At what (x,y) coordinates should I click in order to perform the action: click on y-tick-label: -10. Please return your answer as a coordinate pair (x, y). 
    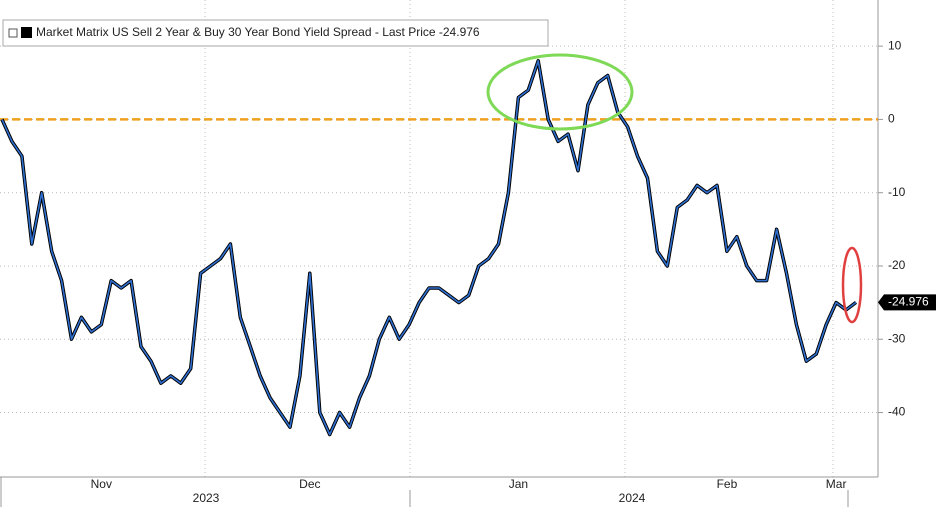
    Looking at the image, I should click on (897, 192).